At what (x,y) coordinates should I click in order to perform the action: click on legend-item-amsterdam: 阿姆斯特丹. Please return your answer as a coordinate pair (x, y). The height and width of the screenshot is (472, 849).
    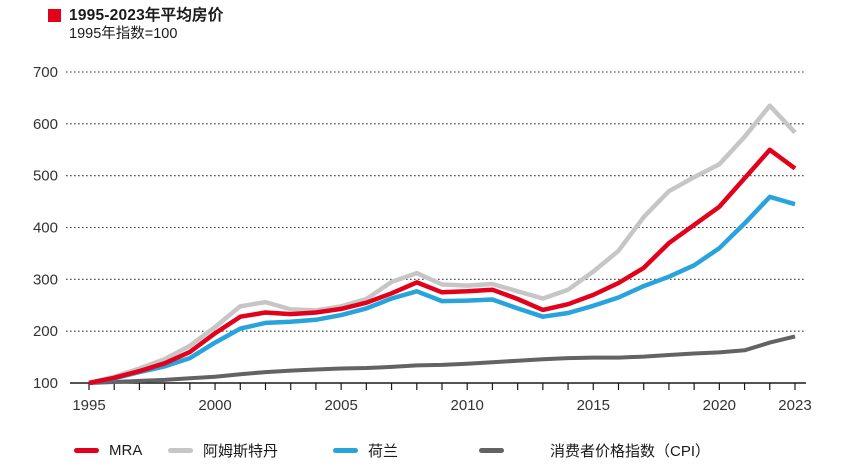
    Looking at the image, I should click on (223, 450).